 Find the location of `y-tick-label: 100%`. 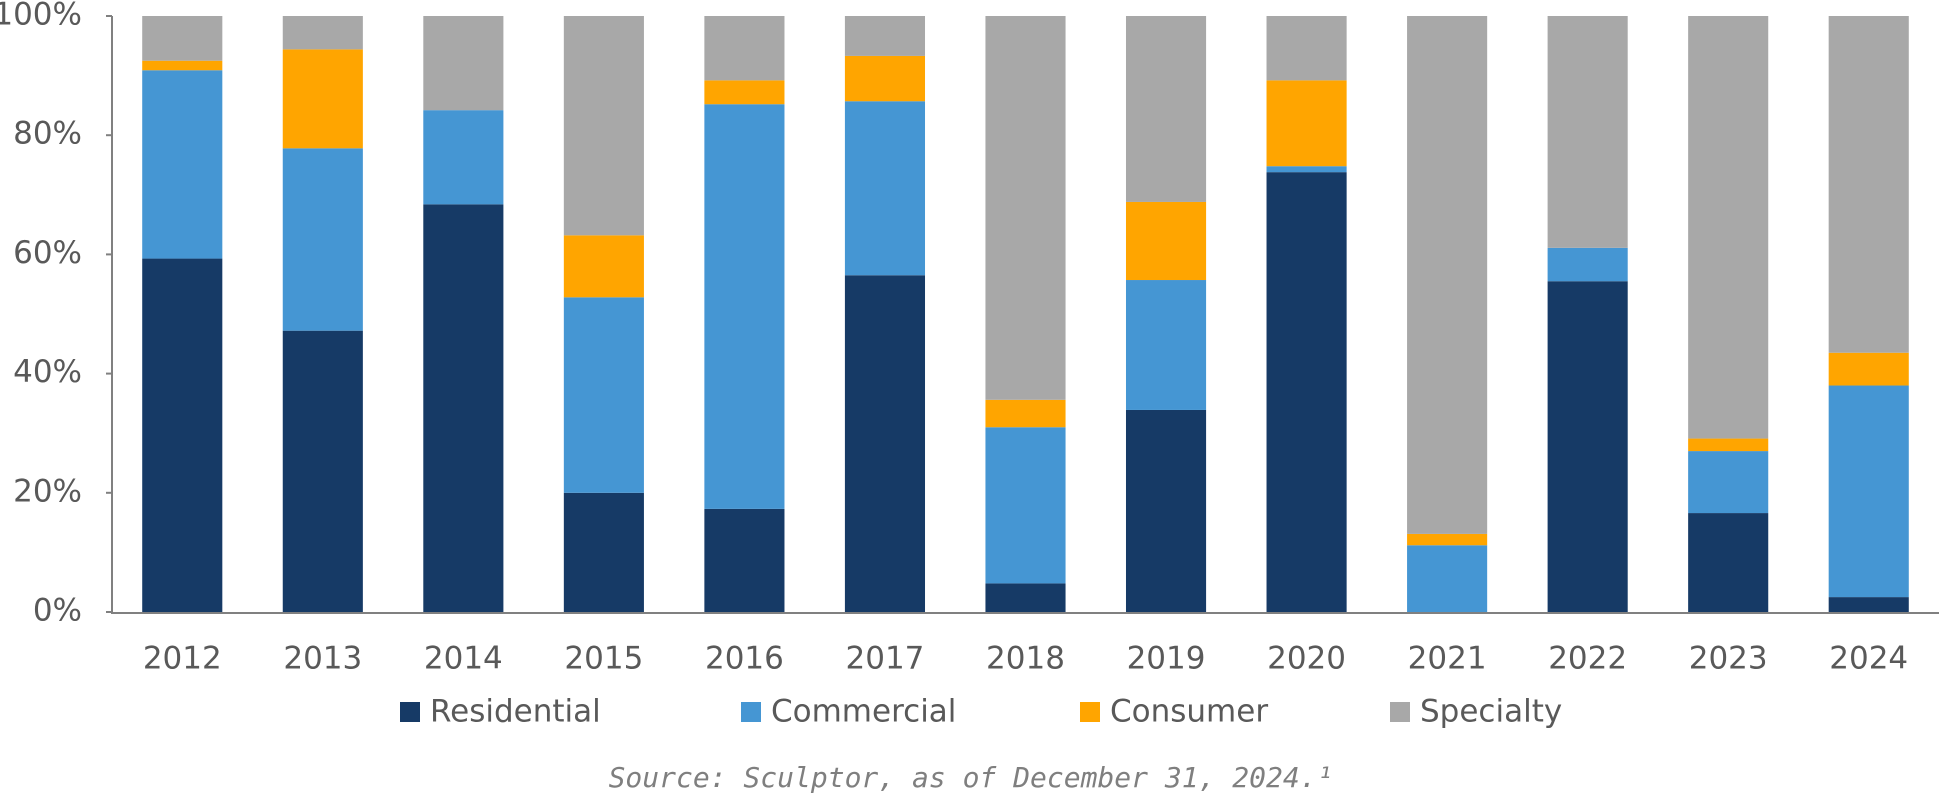

y-tick-label: 100% is located at coordinates (41, 16).